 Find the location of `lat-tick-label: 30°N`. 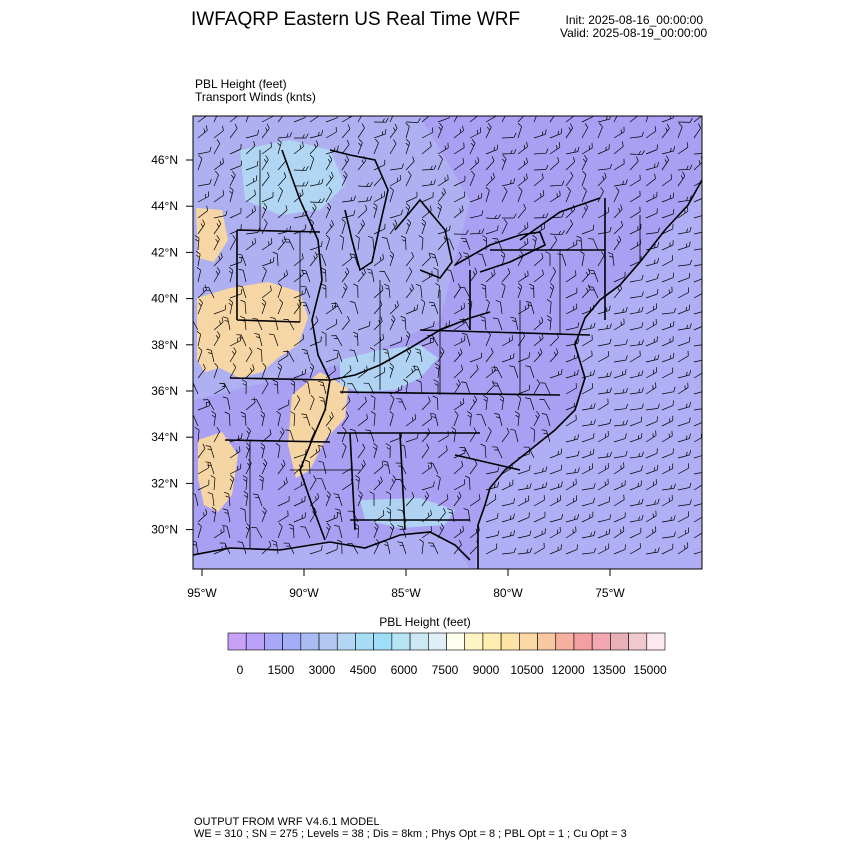

lat-tick-label: 30°N is located at coordinates (164, 530).